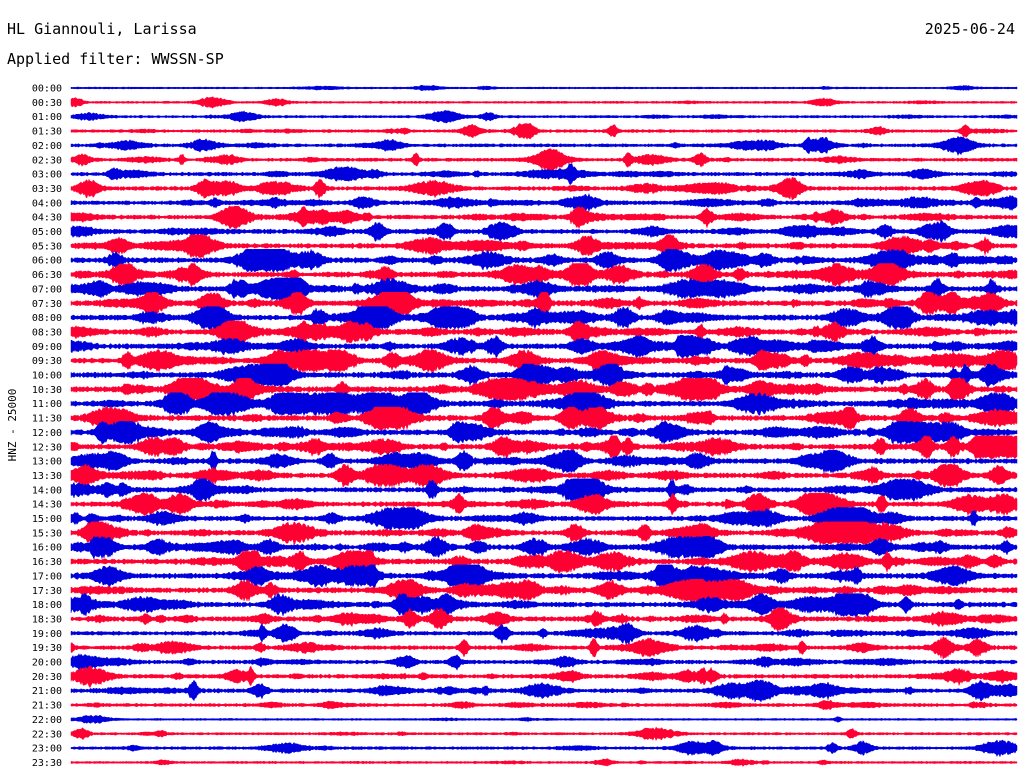  What do you see at coordinates (12, 425) in the screenshot?
I see `y-axis-label: HNZ - 25000` at bounding box center [12, 425].